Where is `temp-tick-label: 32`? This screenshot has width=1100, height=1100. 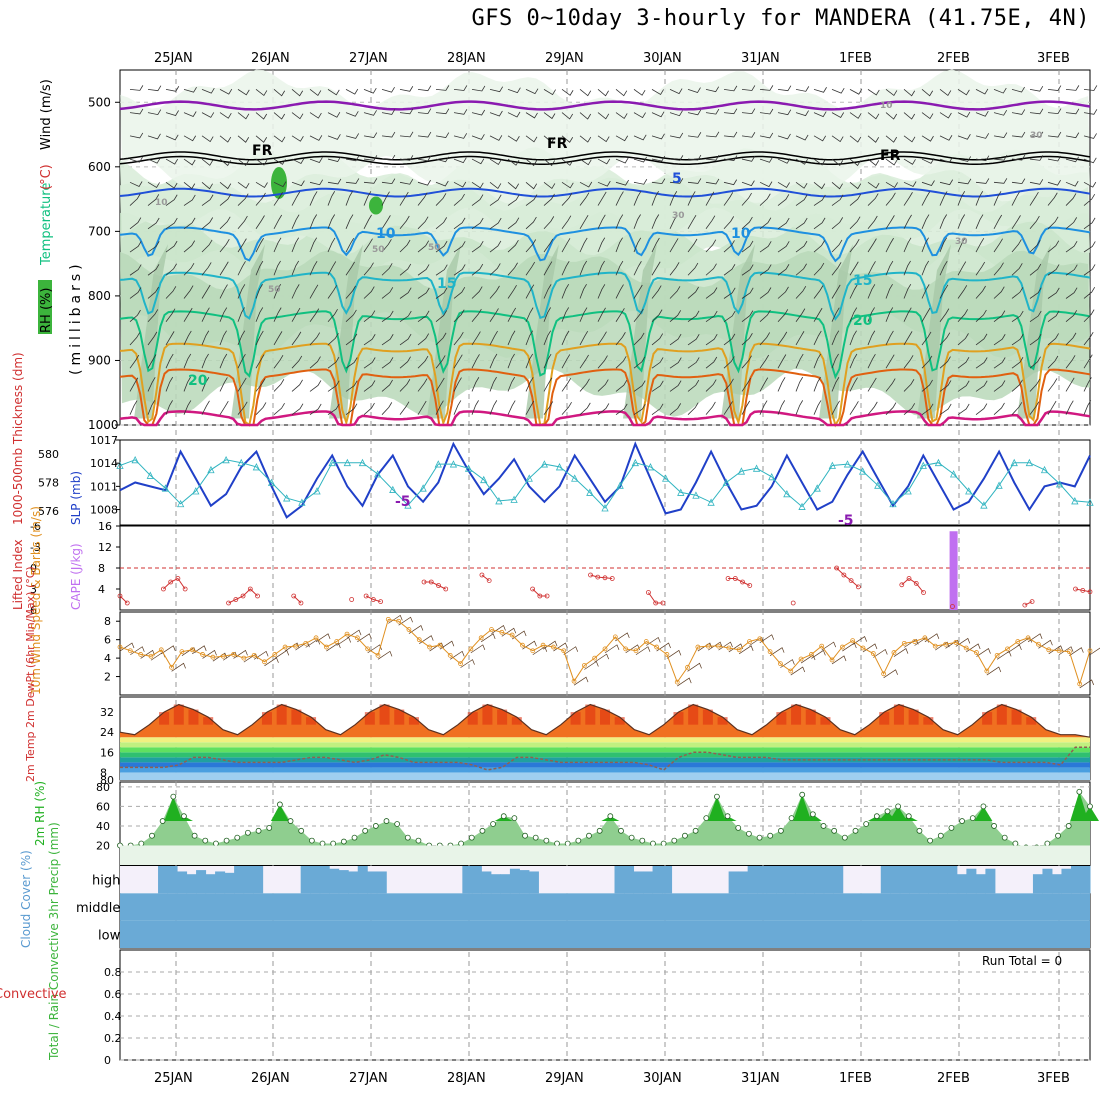
temp-tick-label: 32 is located at coordinates (107, 712).